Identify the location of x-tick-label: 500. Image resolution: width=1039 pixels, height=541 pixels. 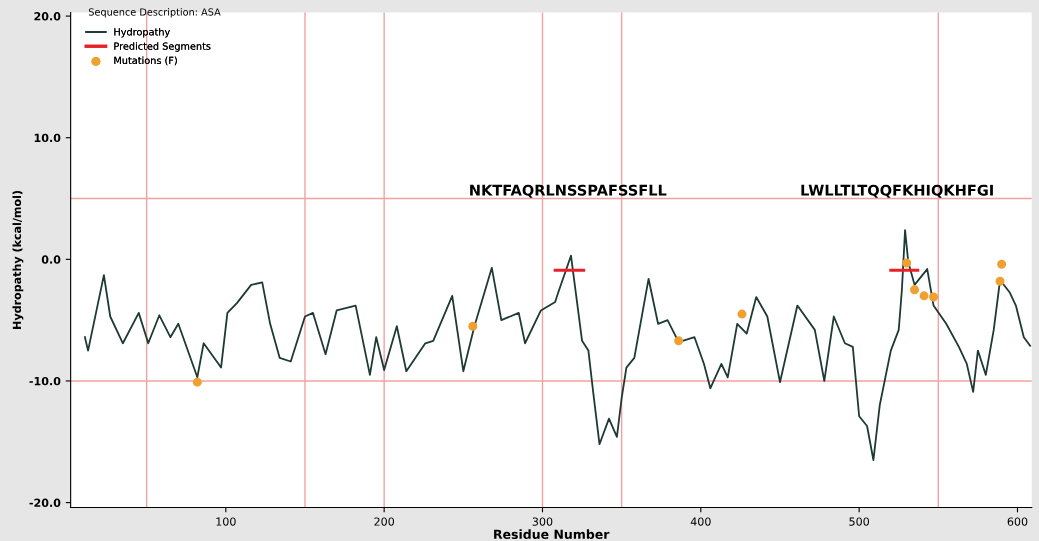
(859, 521).